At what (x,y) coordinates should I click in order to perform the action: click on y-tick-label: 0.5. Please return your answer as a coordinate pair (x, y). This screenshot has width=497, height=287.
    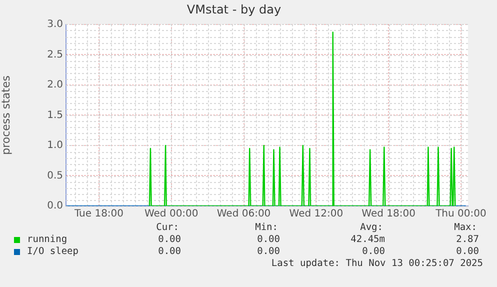
    Looking at the image, I should click on (55, 176).